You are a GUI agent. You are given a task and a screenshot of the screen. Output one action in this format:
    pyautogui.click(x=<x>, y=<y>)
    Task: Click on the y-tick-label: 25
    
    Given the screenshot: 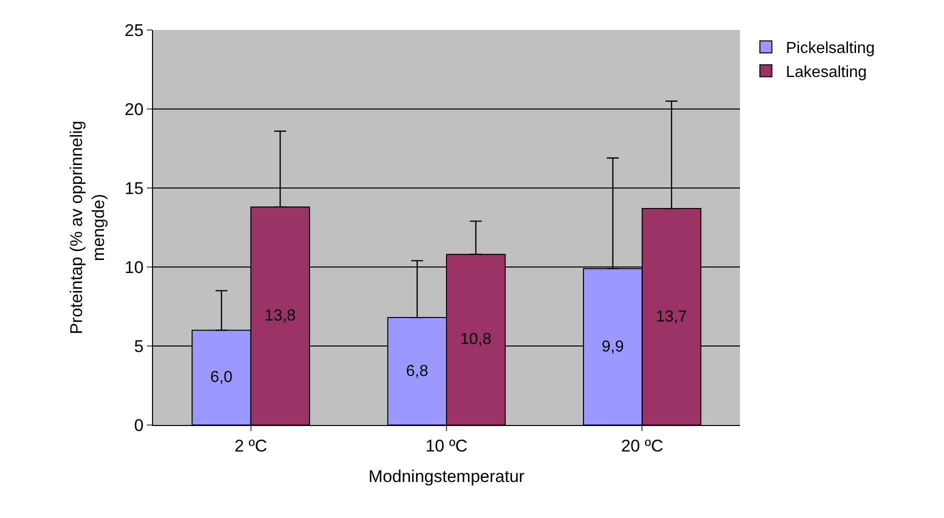 What is the action you would take?
    pyautogui.click(x=134, y=30)
    